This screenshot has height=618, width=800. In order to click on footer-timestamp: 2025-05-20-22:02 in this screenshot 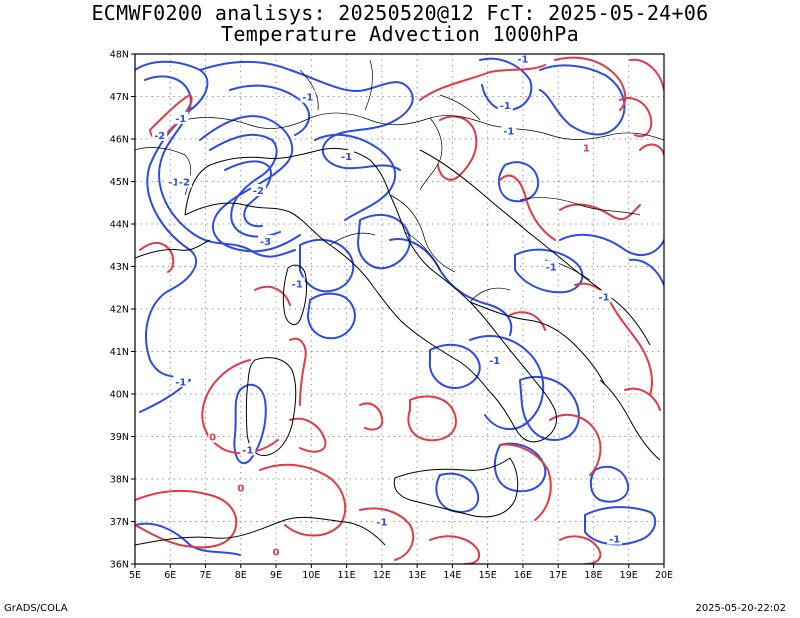, I will do `click(740, 608)`.